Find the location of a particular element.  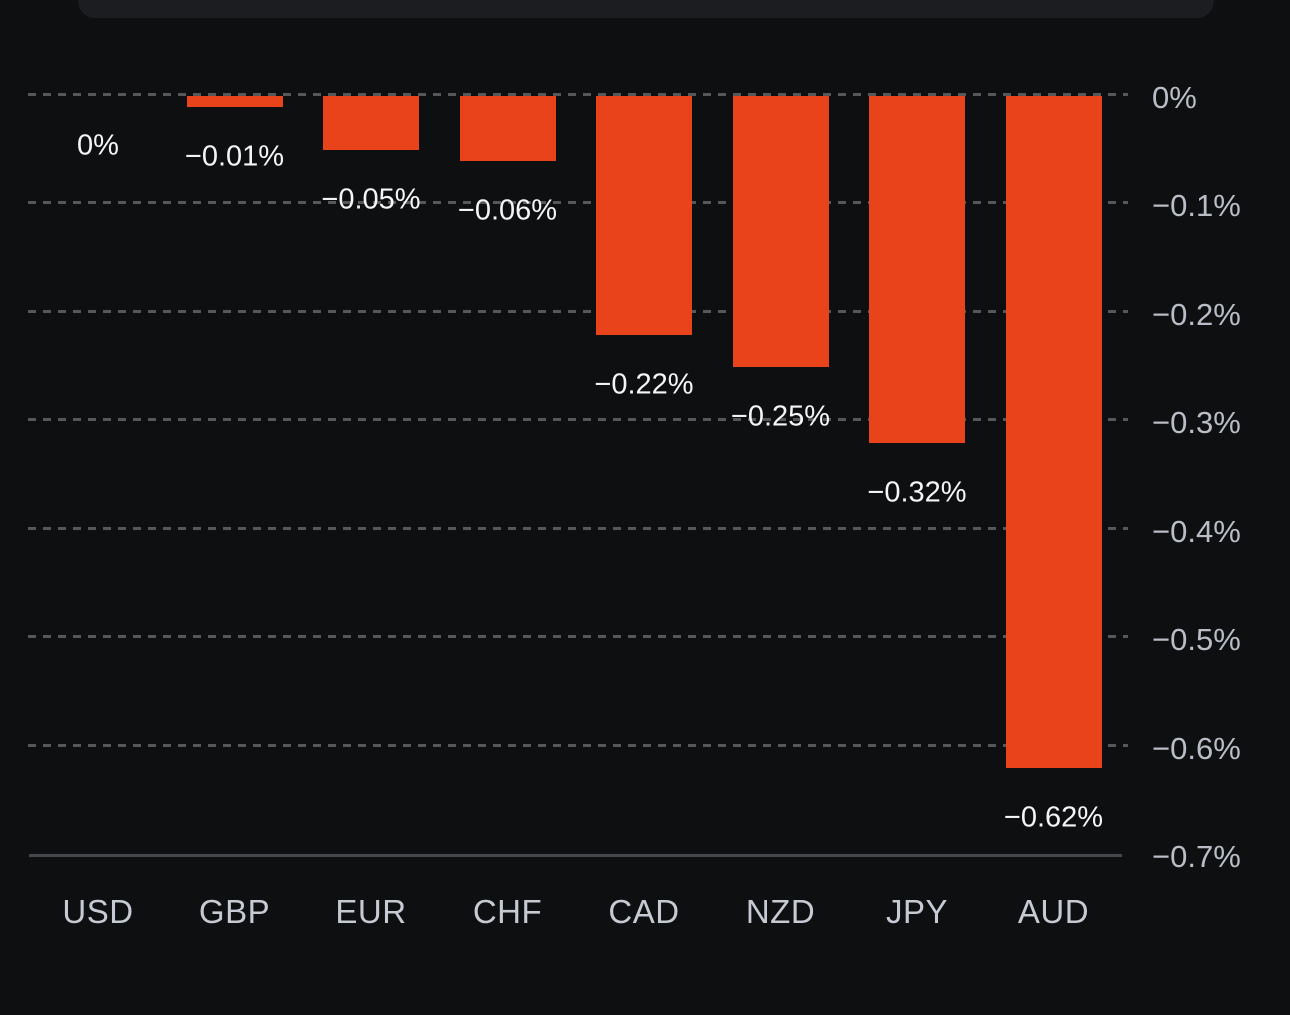

gridline-−0.1% is located at coordinates (578, 203).